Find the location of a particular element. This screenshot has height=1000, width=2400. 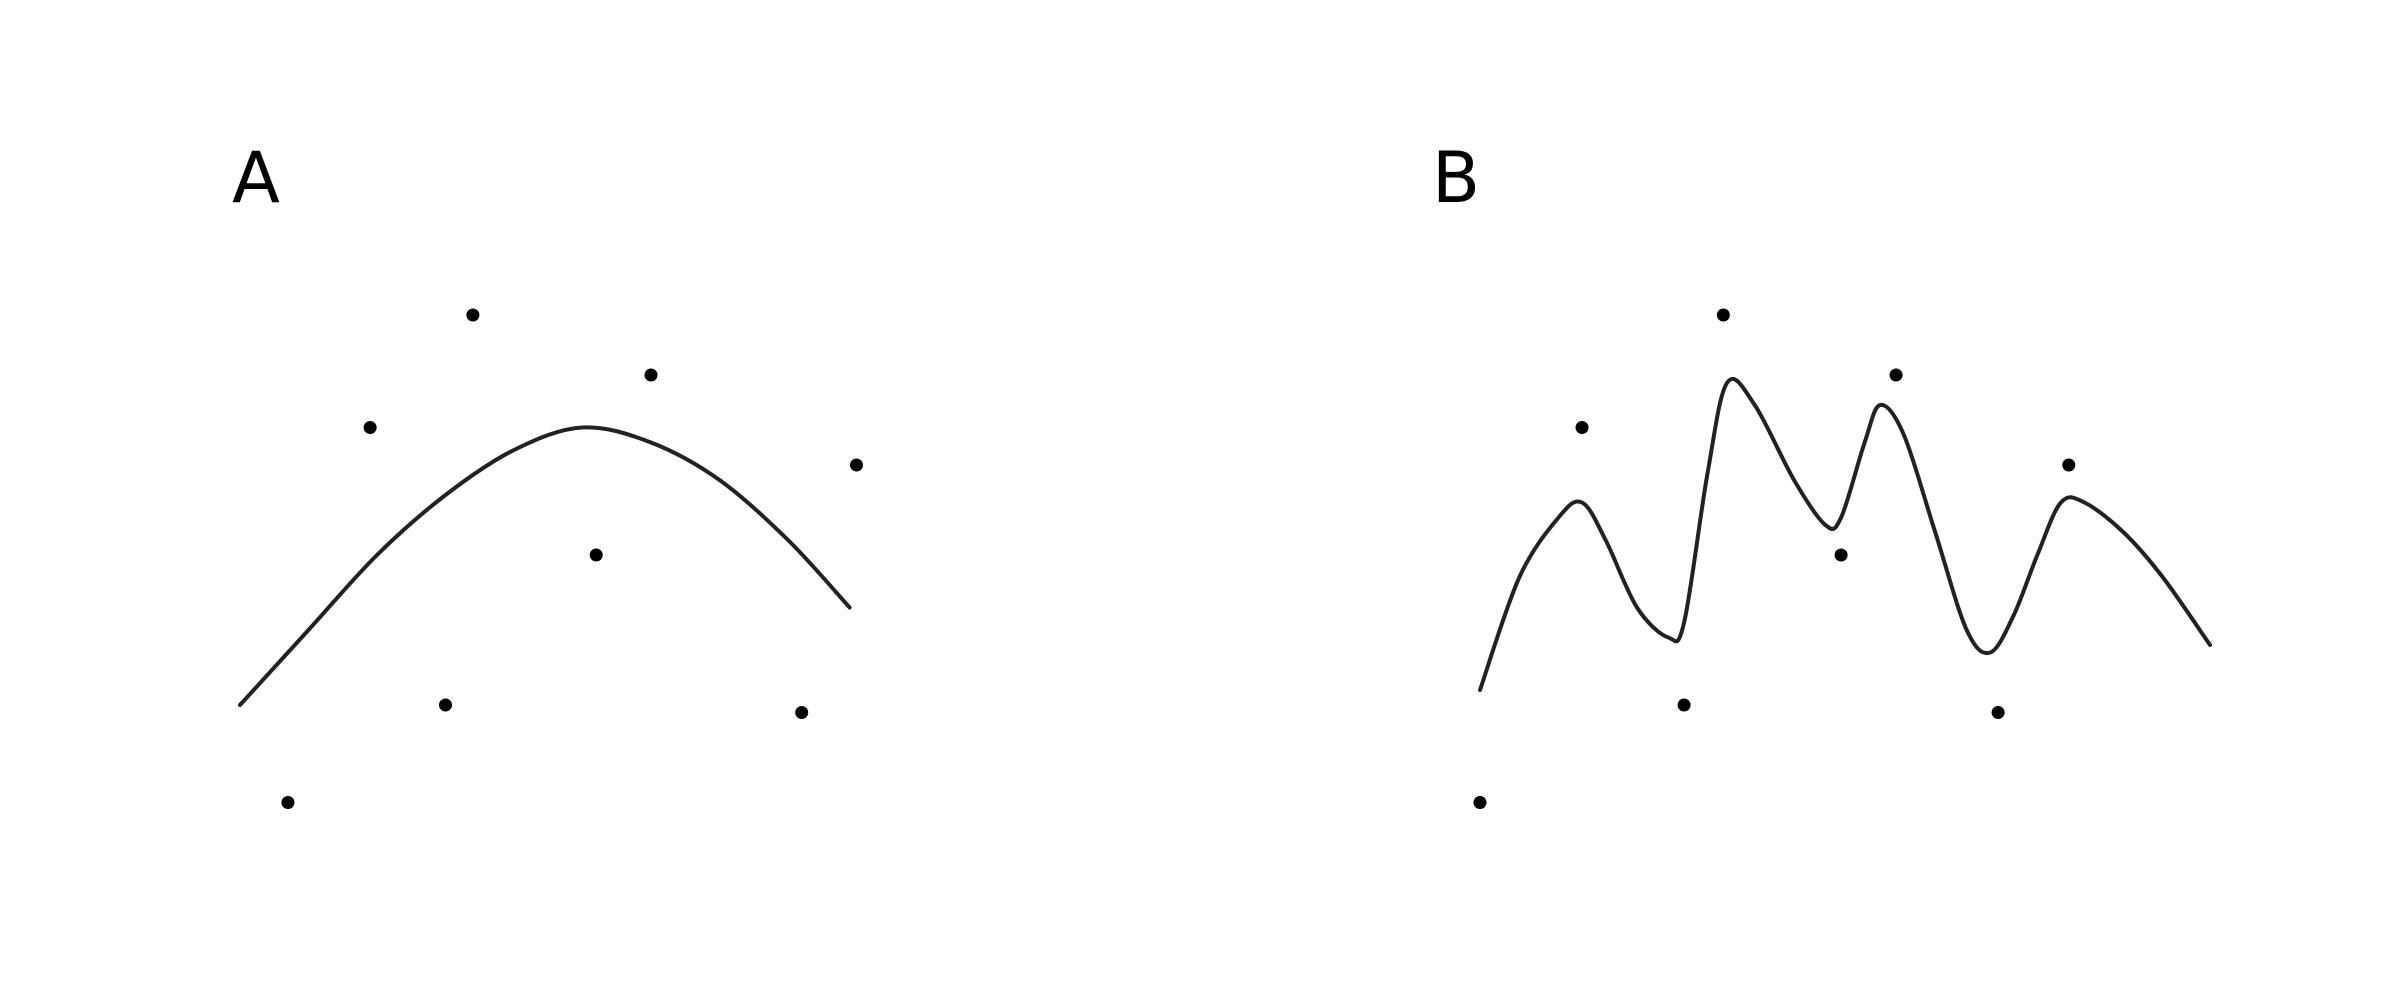

panel-a-label: A is located at coordinates (256, 178).